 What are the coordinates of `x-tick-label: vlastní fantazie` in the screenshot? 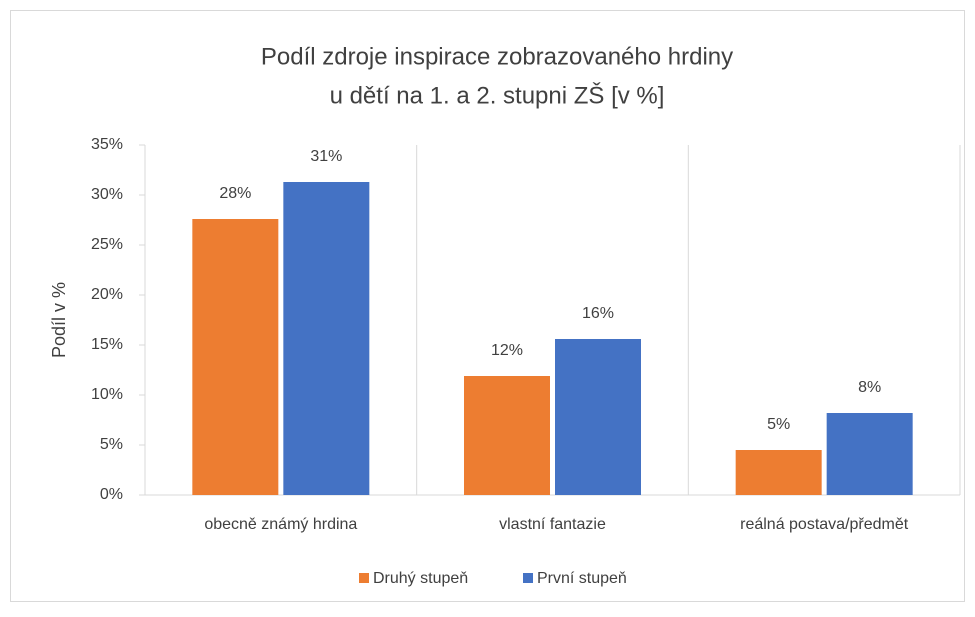 It's located at (552, 524).